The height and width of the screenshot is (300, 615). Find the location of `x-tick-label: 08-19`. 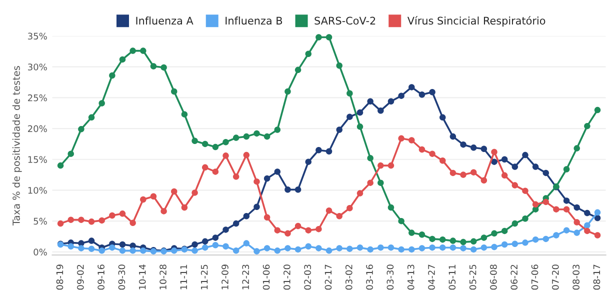

x-tick-label: 08-19 is located at coordinates (60, 277).